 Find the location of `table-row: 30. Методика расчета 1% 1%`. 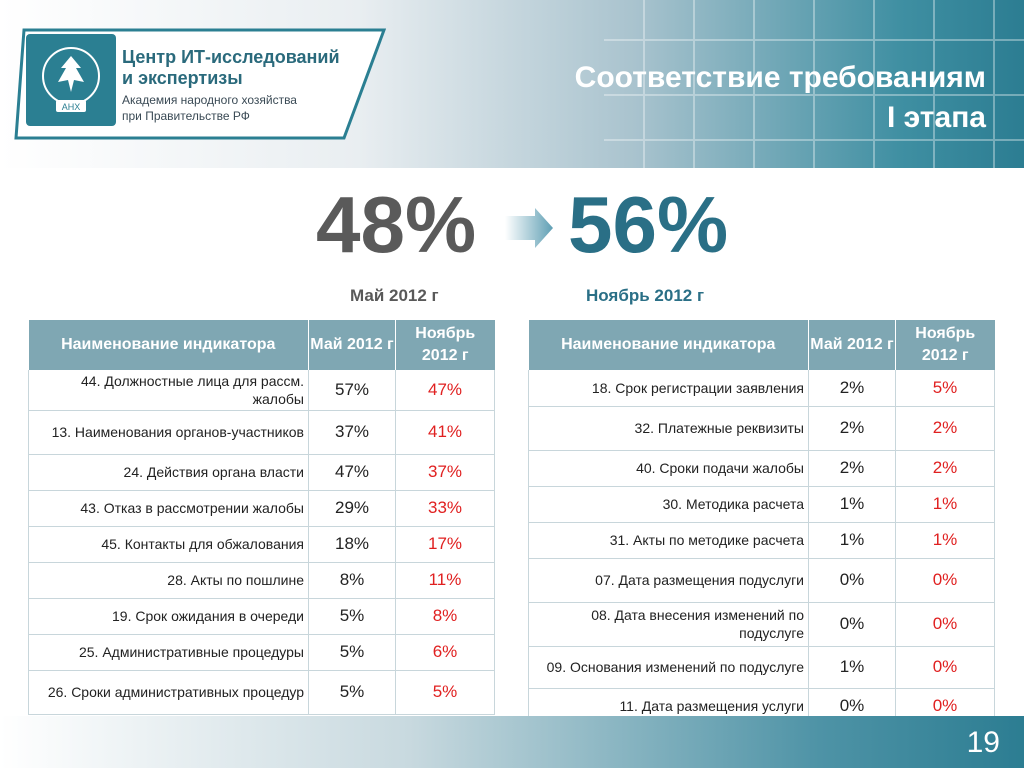

table-row: 30. Методика расчета 1% 1% is located at coordinates (761, 504).